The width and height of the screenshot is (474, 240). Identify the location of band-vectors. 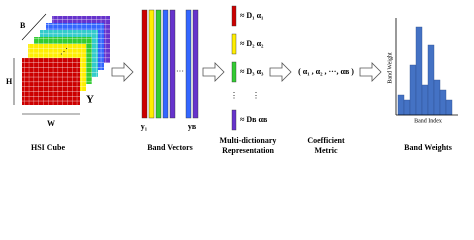
(170, 64).